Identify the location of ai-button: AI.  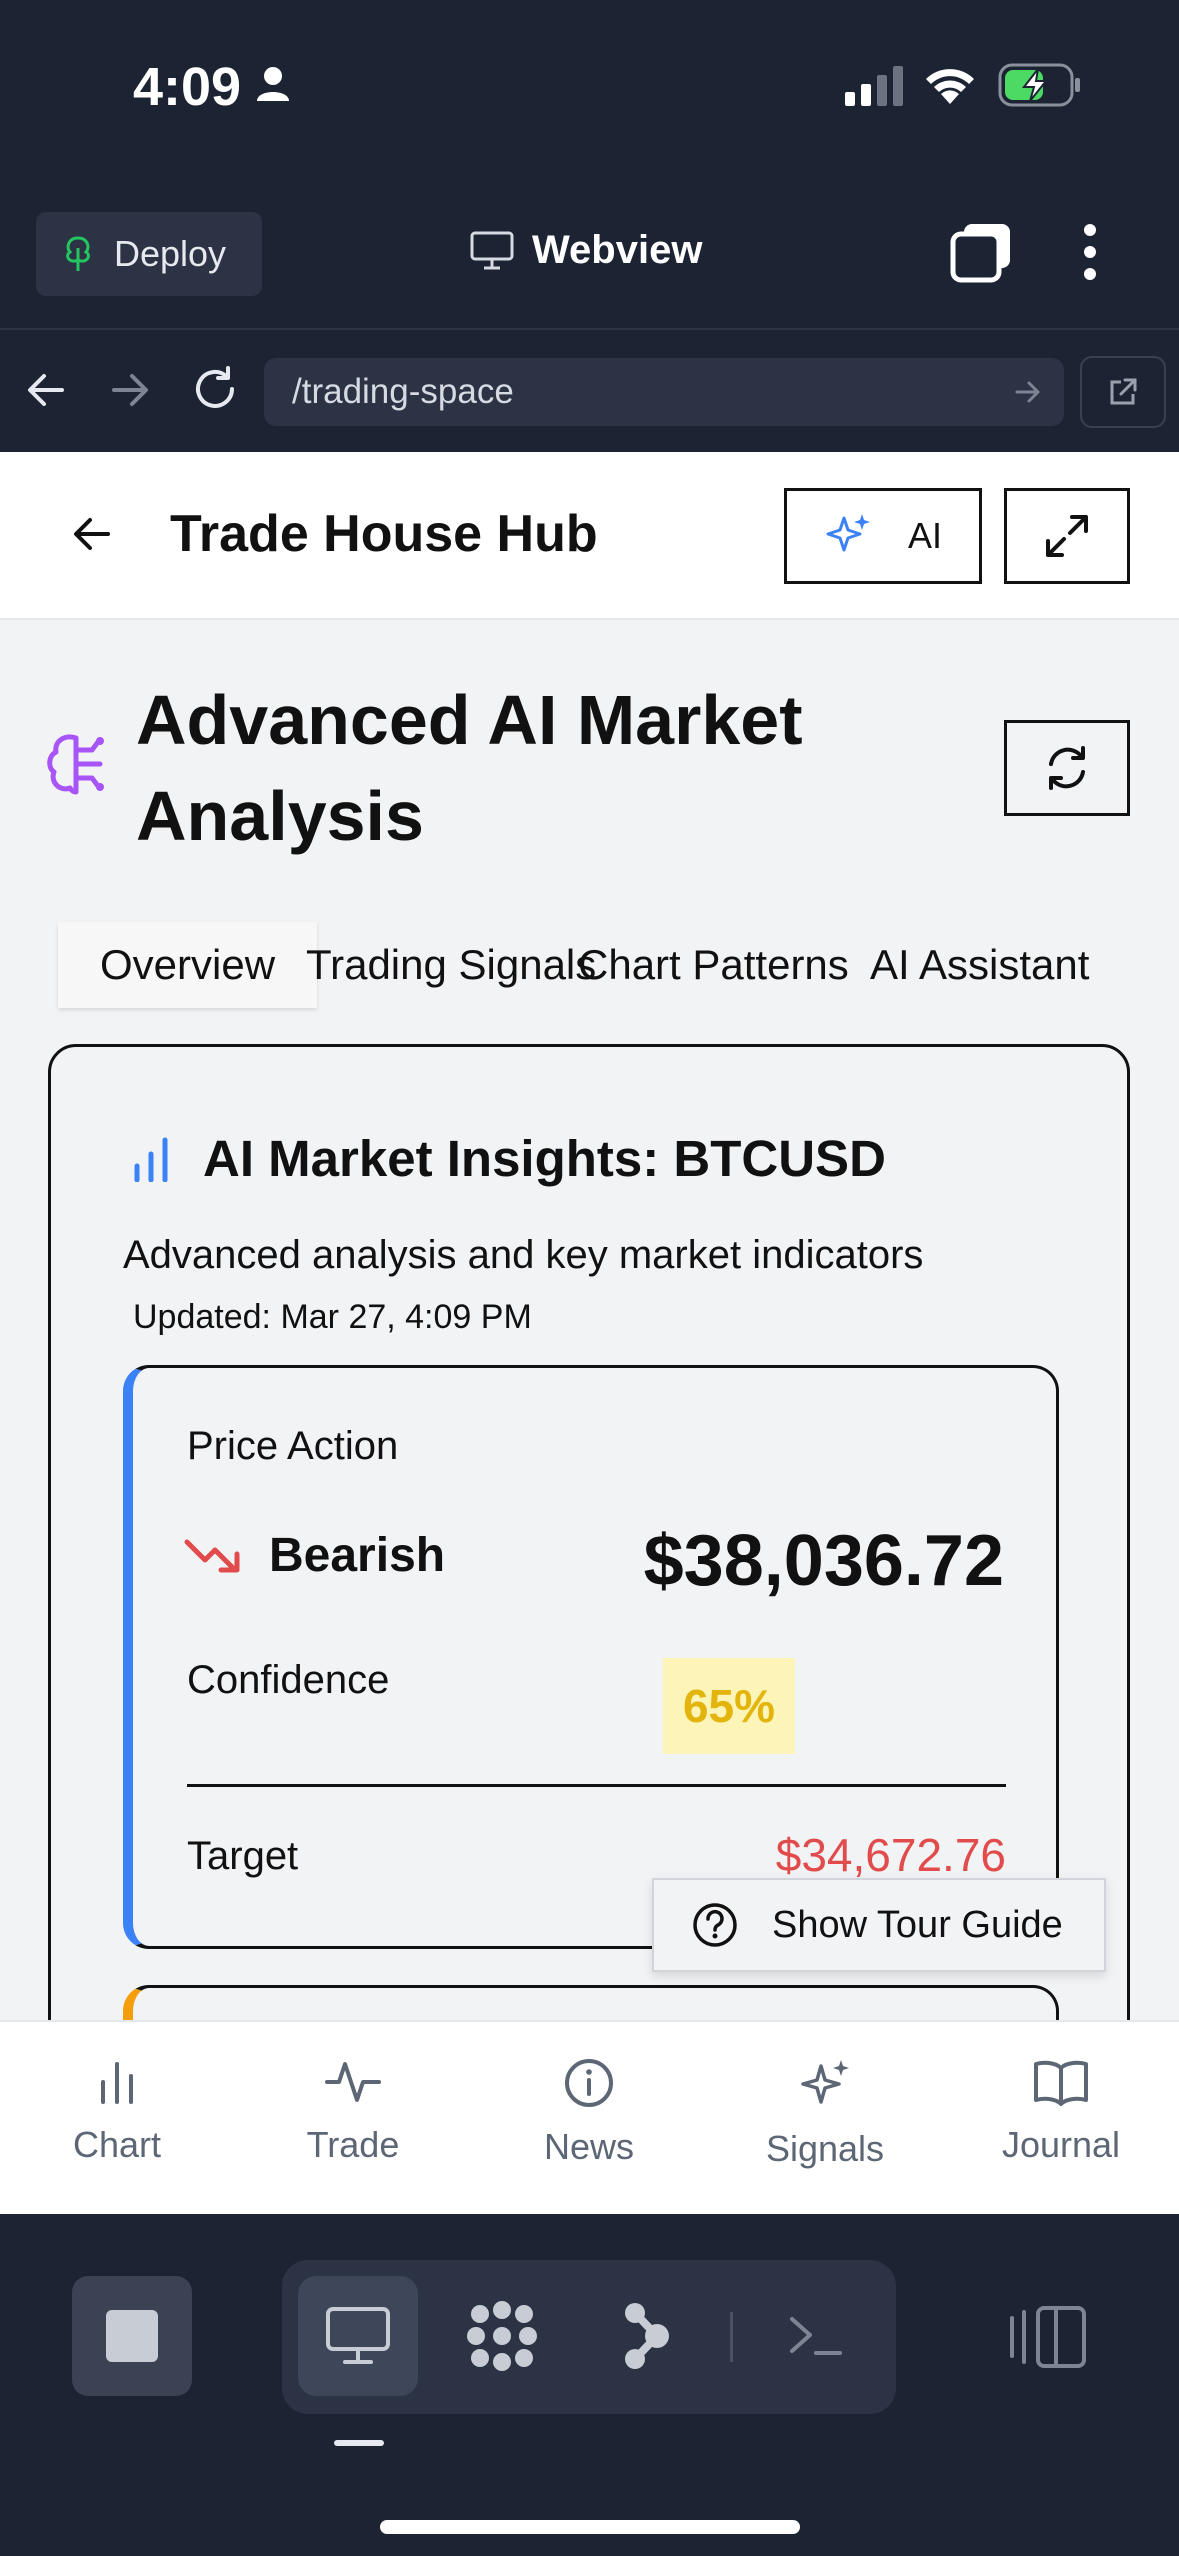
(883, 536).